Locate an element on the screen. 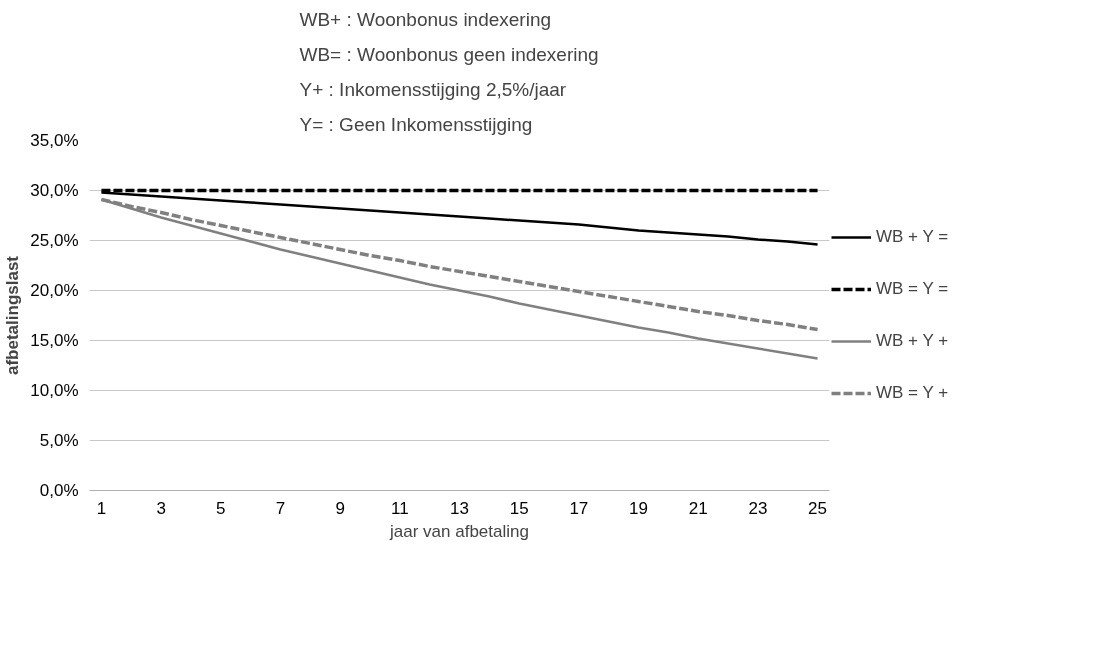  text: Y+ : Inkomensstijging 2,5%/jaar is located at coordinates (433, 89).